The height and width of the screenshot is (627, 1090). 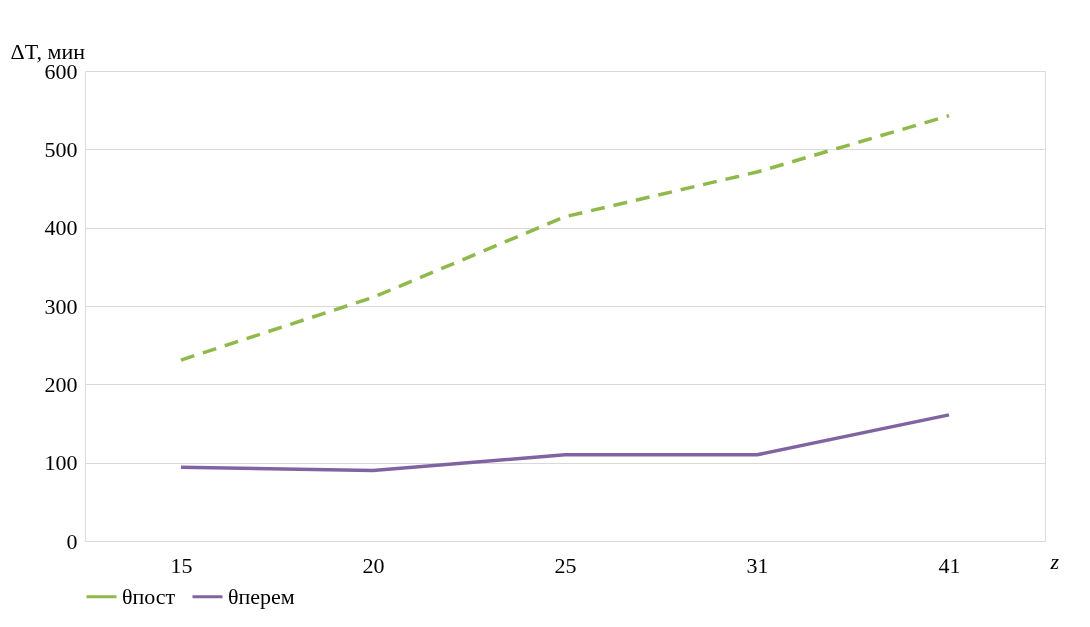 What do you see at coordinates (261, 596) in the screenshot?
I see `legend-label: θперем` at bounding box center [261, 596].